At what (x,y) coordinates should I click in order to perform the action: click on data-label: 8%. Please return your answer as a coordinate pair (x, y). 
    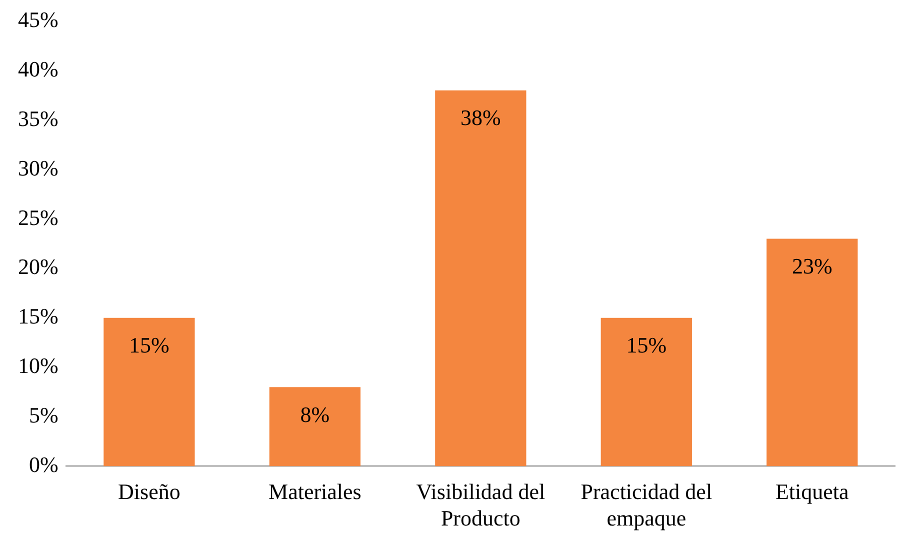
    Looking at the image, I should click on (315, 414).